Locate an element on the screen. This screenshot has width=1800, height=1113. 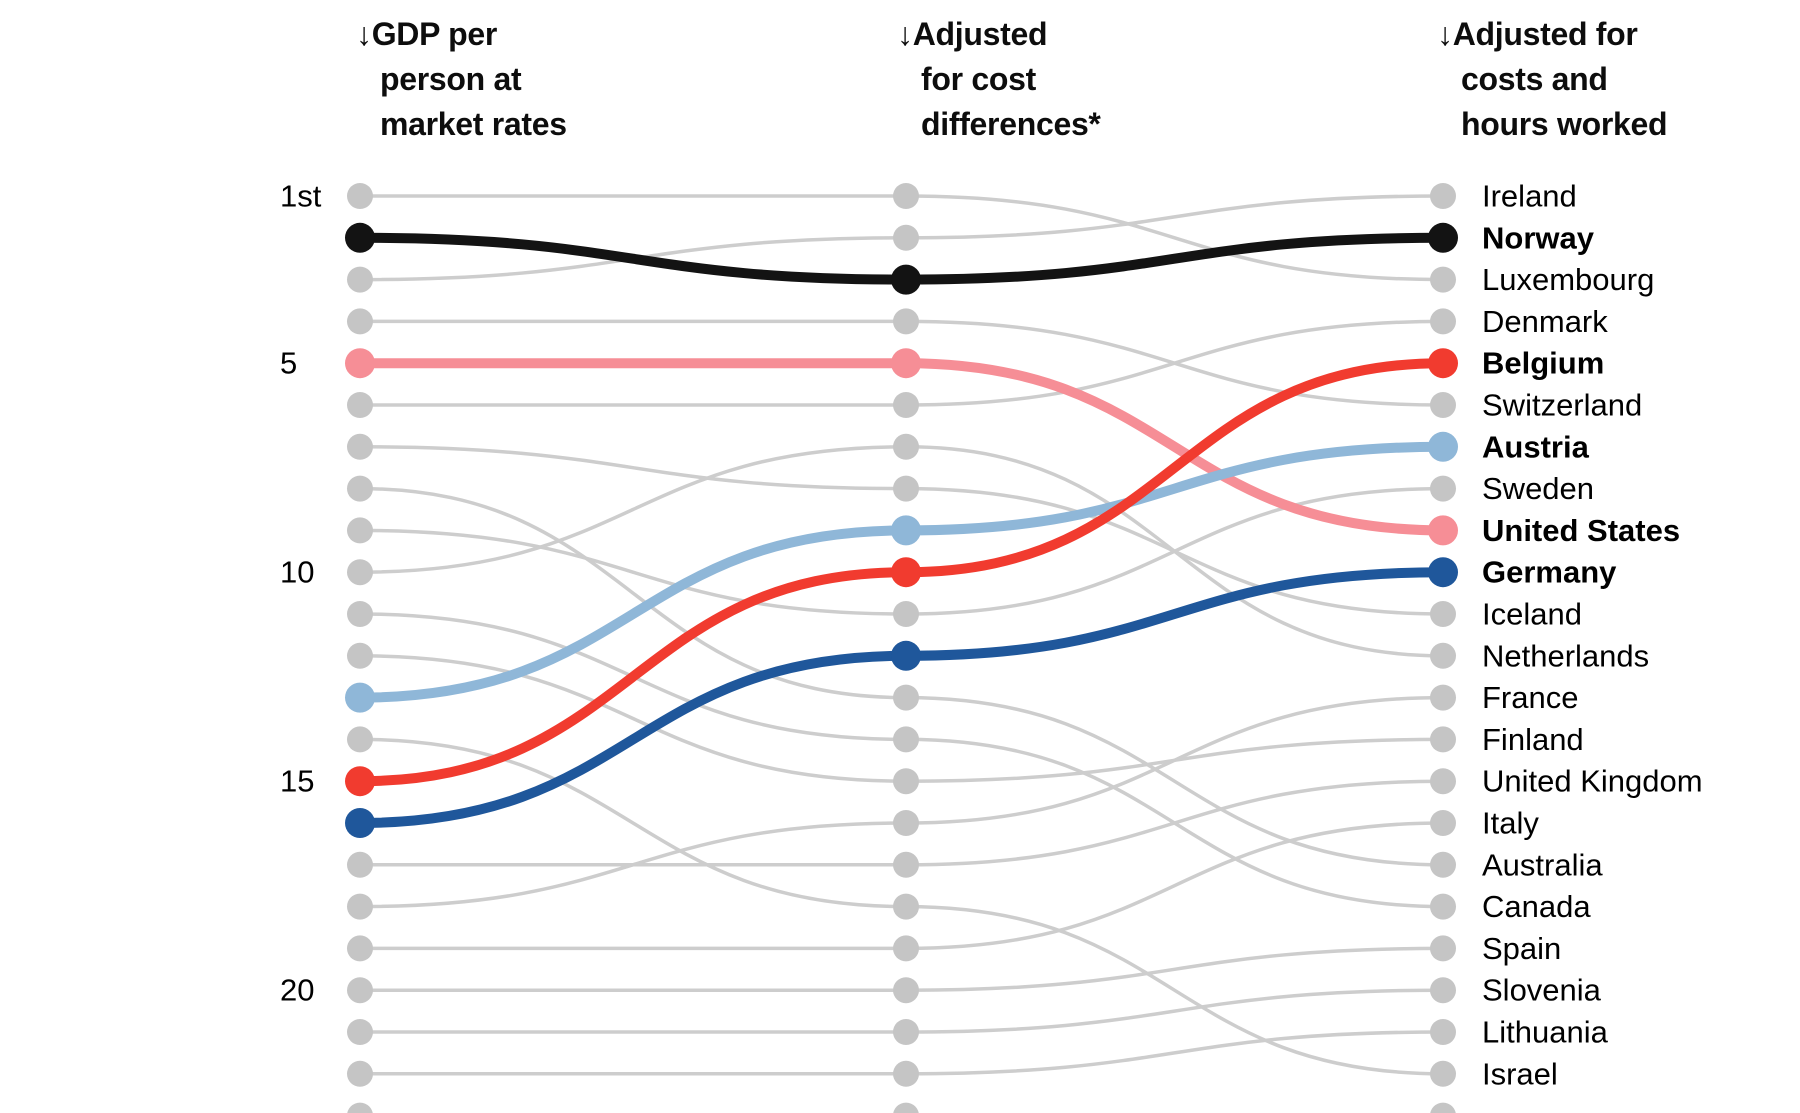
country-label-belgium: Belgium is located at coordinates (1543, 363).